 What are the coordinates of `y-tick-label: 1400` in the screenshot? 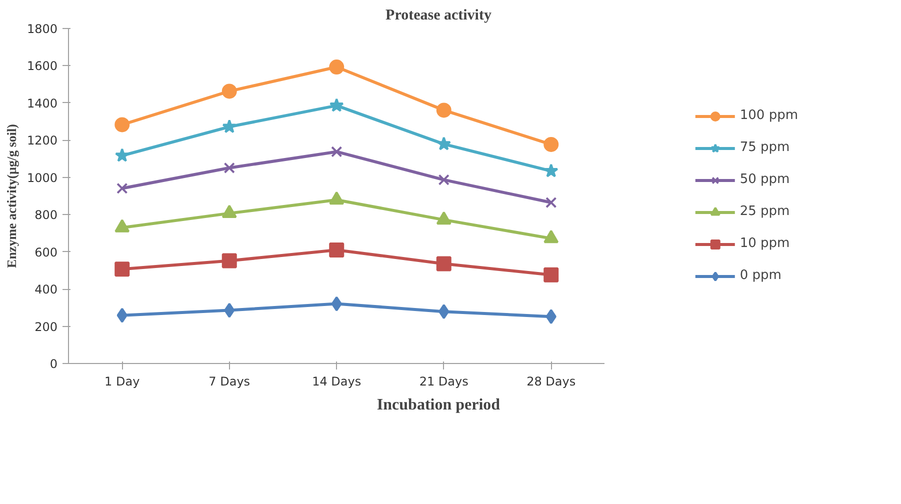 It's located at (42, 103).